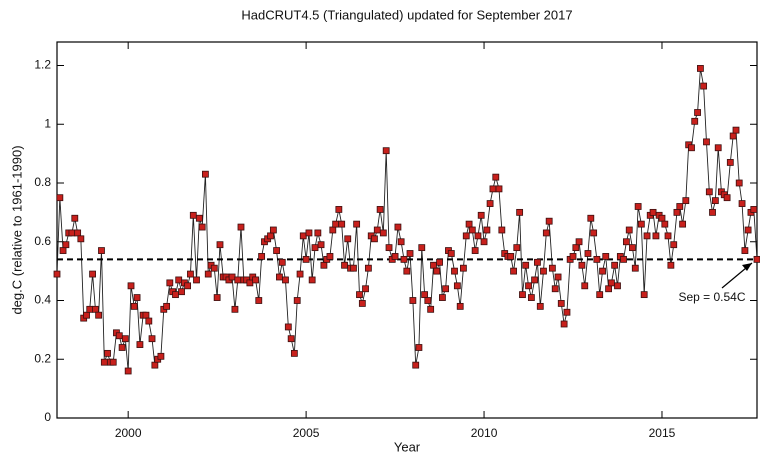 Image resolution: width=760 pixels, height=460 pixels. What do you see at coordinates (47, 123) in the screenshot?
I see `y-tick-label: 1` at bounding box center [47, 123].